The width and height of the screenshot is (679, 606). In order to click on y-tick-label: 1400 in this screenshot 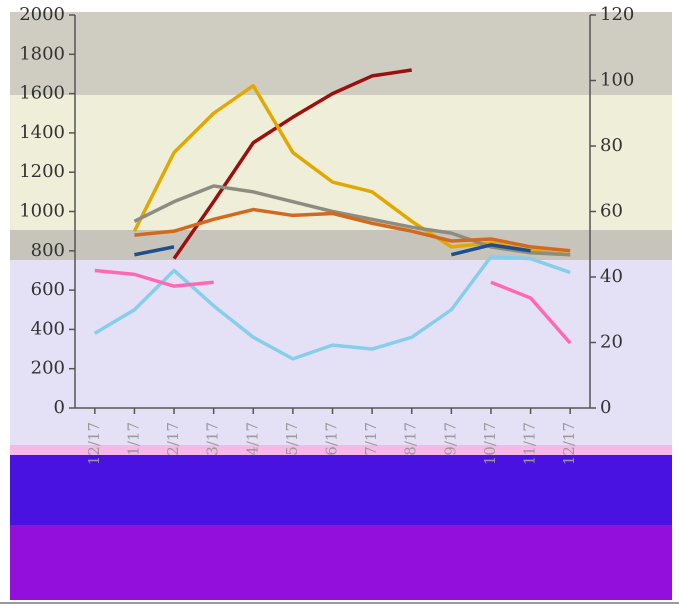, I will do `click(42, 132)`.